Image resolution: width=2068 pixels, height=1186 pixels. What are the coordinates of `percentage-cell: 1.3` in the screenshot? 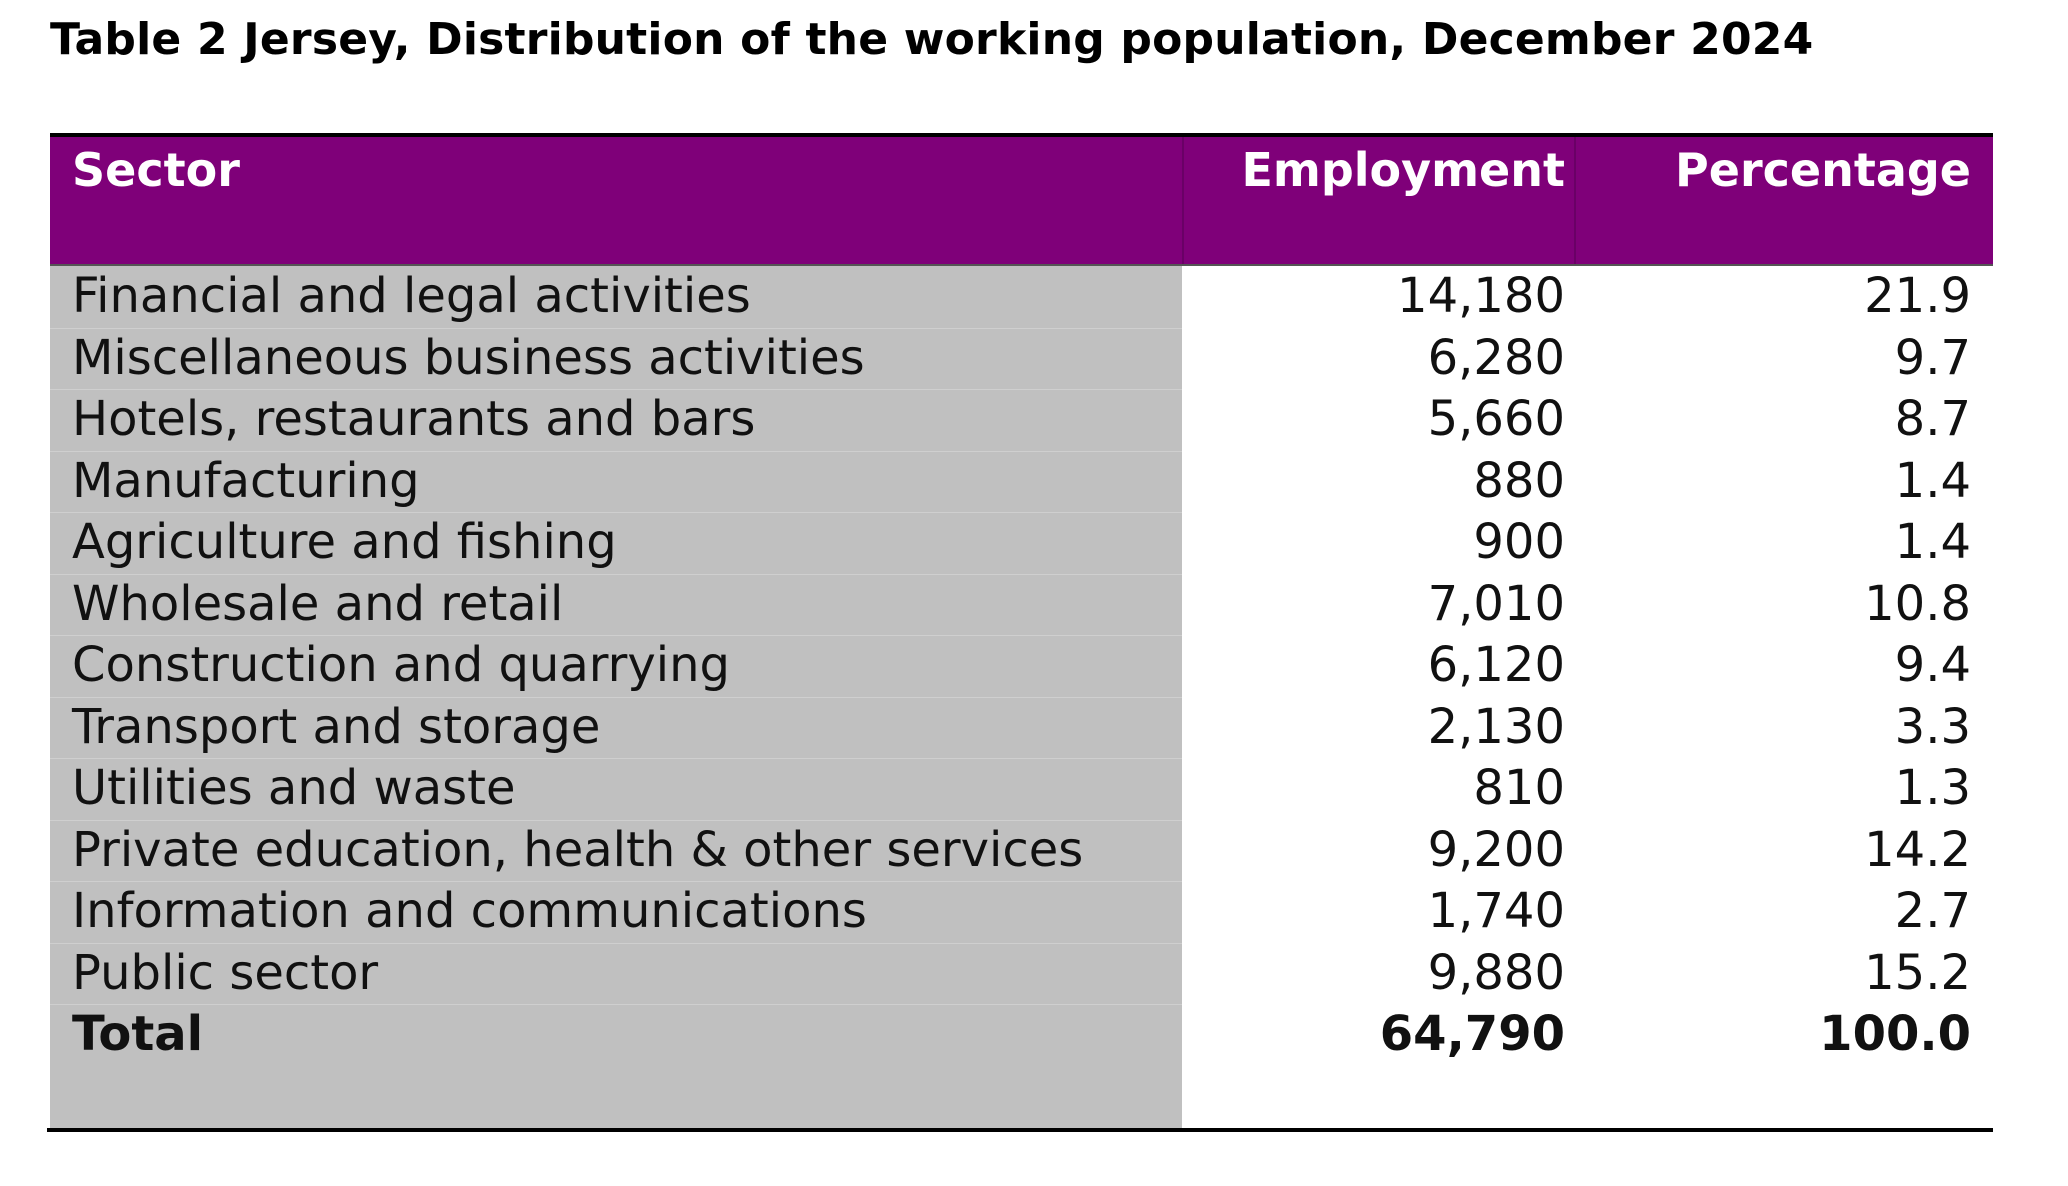 It's located at (1932, 788).